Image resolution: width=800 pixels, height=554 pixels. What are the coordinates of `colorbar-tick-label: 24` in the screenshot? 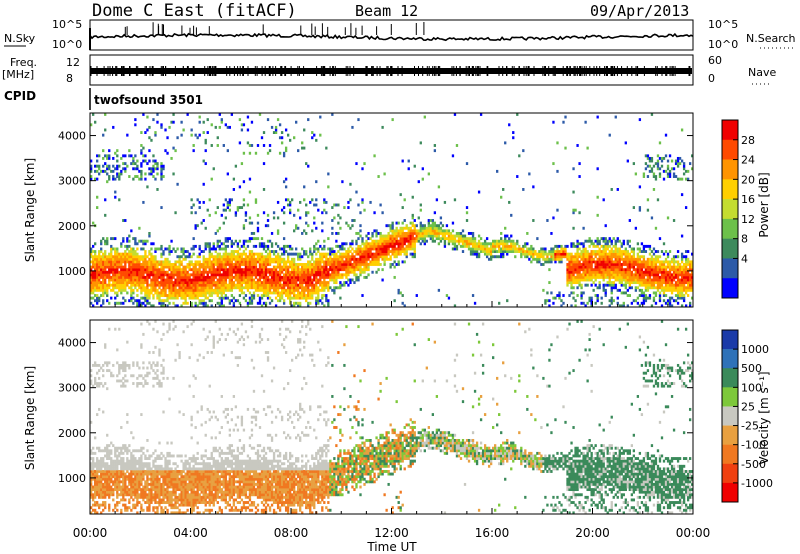 It's located at (748, 160).